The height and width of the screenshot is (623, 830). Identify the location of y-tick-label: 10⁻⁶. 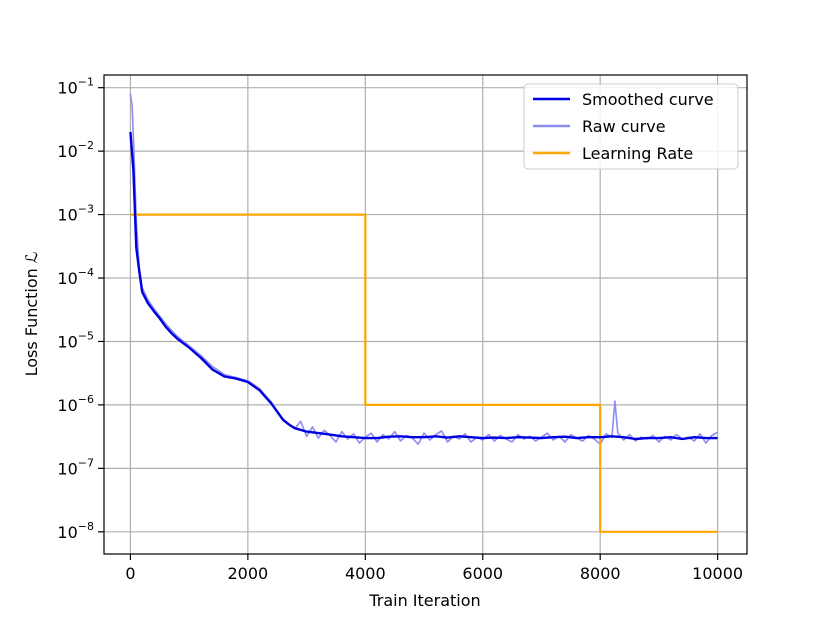
(75, 404).